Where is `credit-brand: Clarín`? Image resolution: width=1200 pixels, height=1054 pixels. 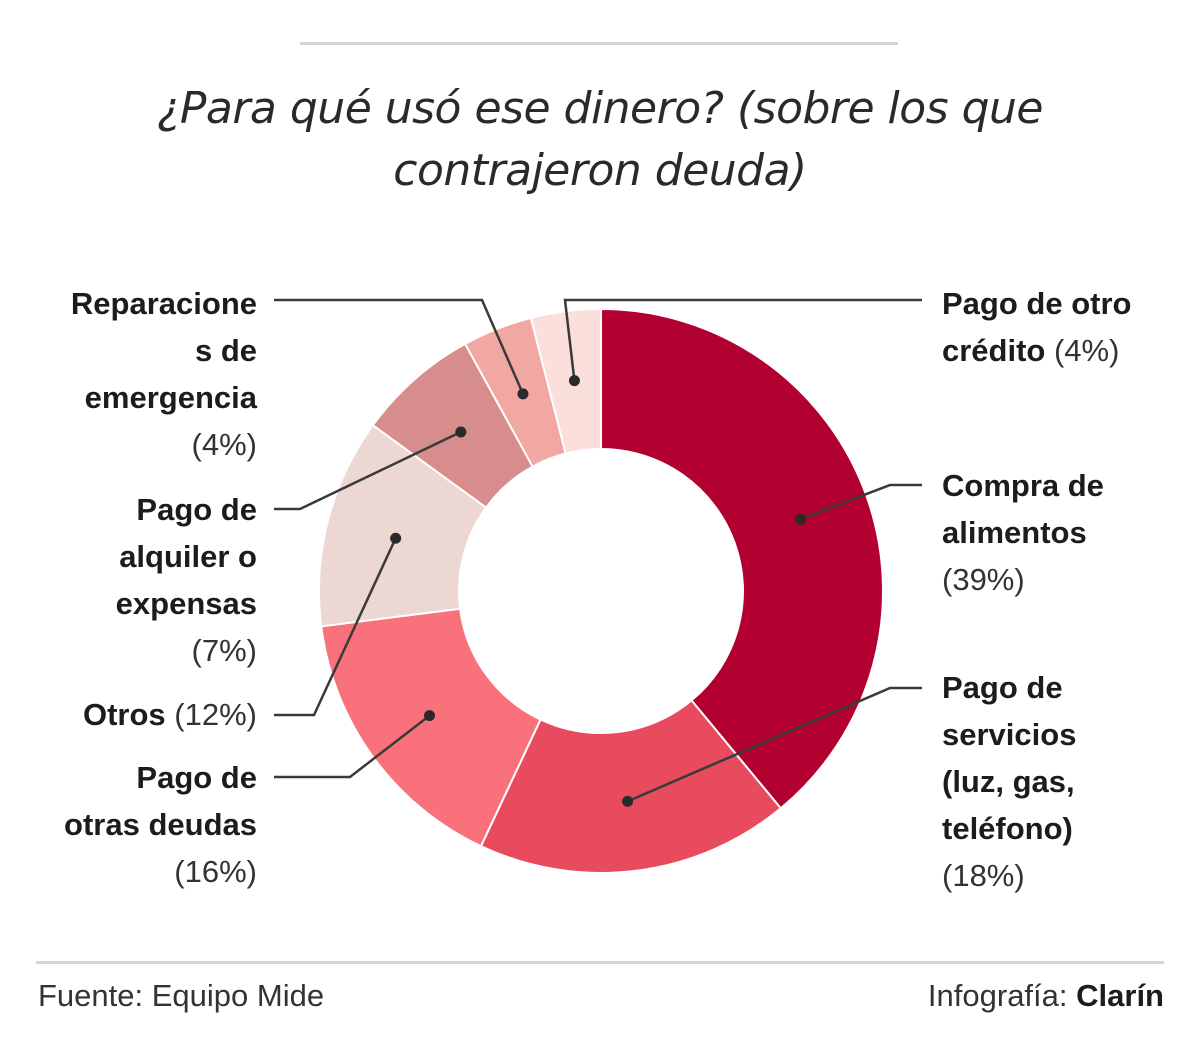 credit-brand: Clarín is located at coordinates (1120, 995).